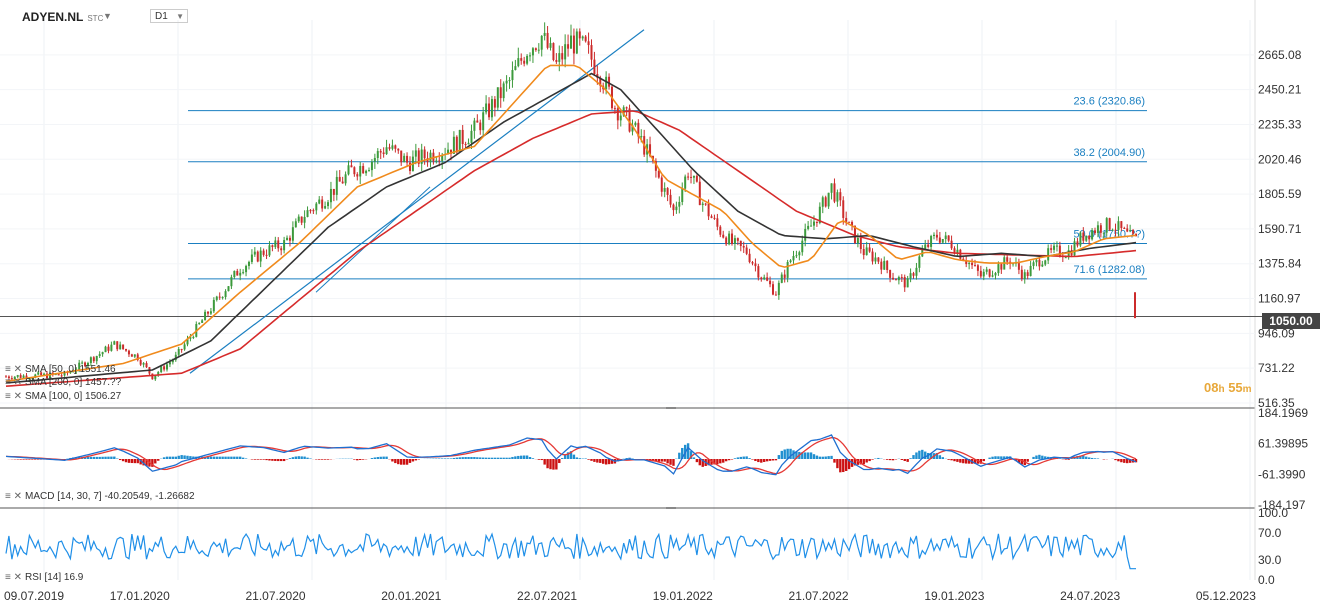 The width and height of the screenshot is (1331, 611). What do you see at coordinates (95, 18) in the screenshot?
I see `market-label: STC` at bounding box center [95, 18].